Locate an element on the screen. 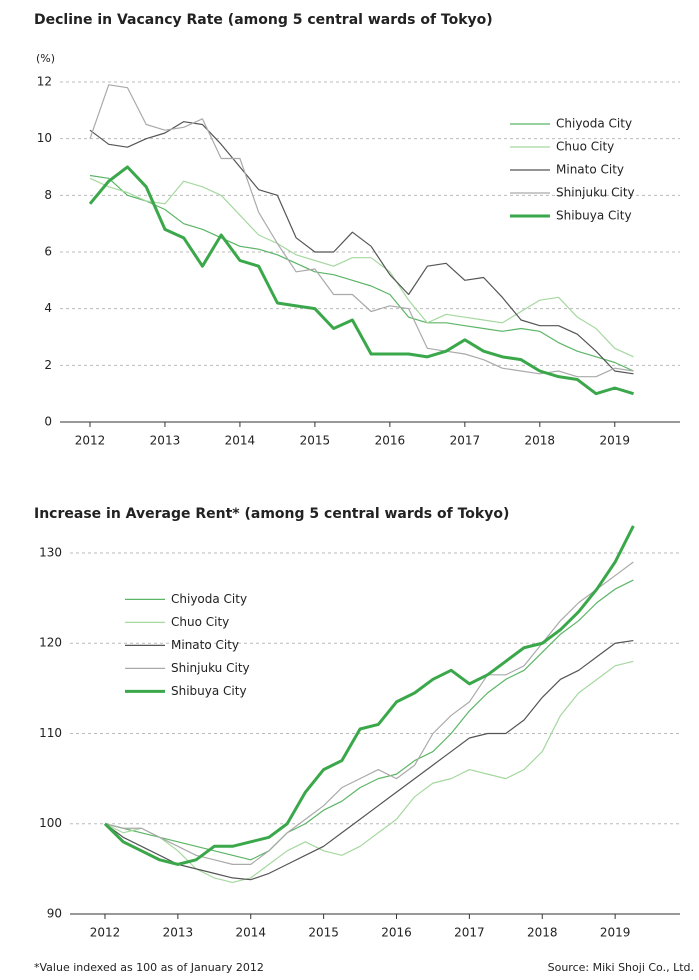 This screenshot has width=699, height=980. series-line is located at coordinates (361, 267).